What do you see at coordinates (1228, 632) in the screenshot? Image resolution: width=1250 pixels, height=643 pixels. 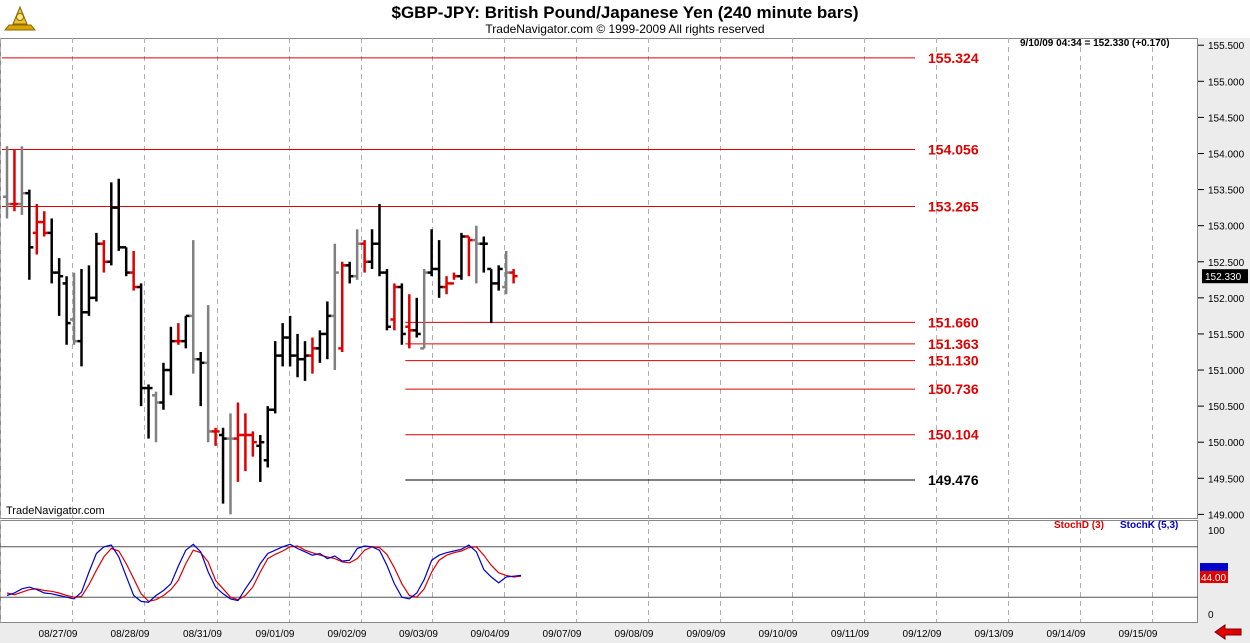 I see `scroll-left-arrow-icon` at bounding box center [1228, 632].